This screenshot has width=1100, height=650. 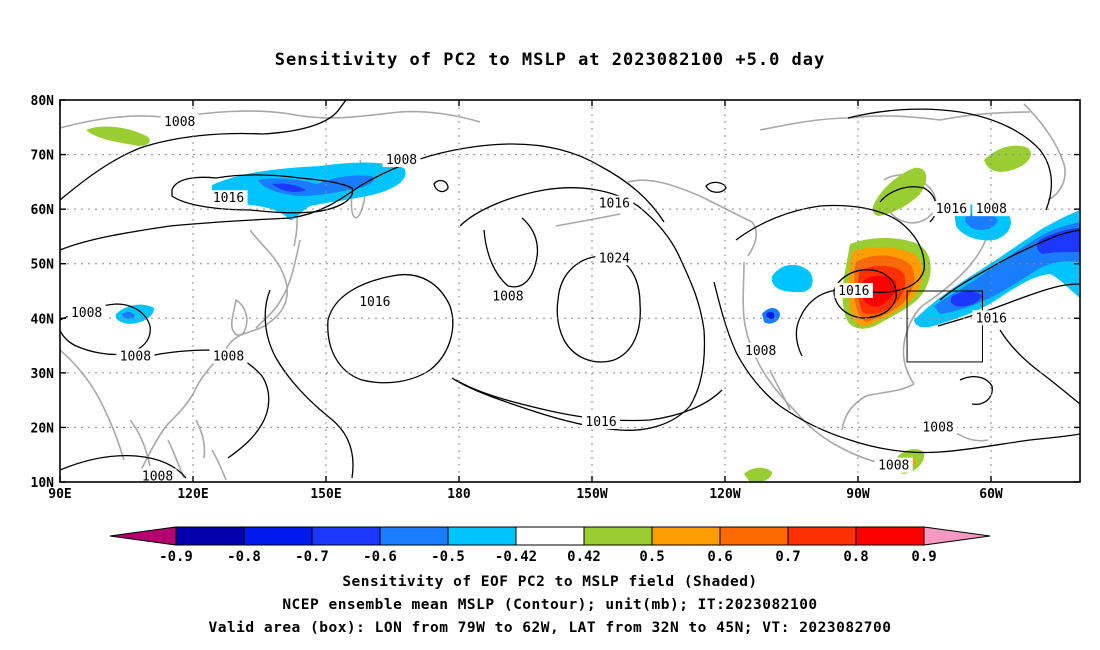 I want to click on contour-1008-east-asia, so click(x=209, y=404).